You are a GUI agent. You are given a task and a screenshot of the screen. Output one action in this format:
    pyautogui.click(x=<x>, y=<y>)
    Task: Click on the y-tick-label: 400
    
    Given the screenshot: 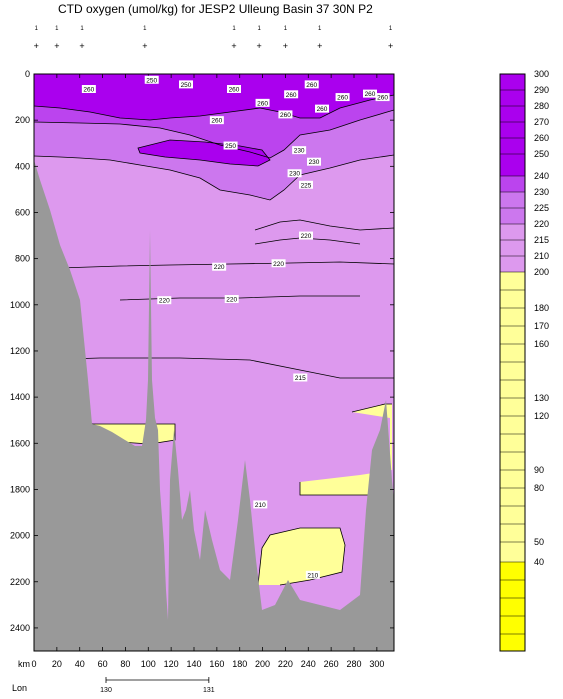 What is the action you would take?
    pyautogui.click(x=22, y=166)
    